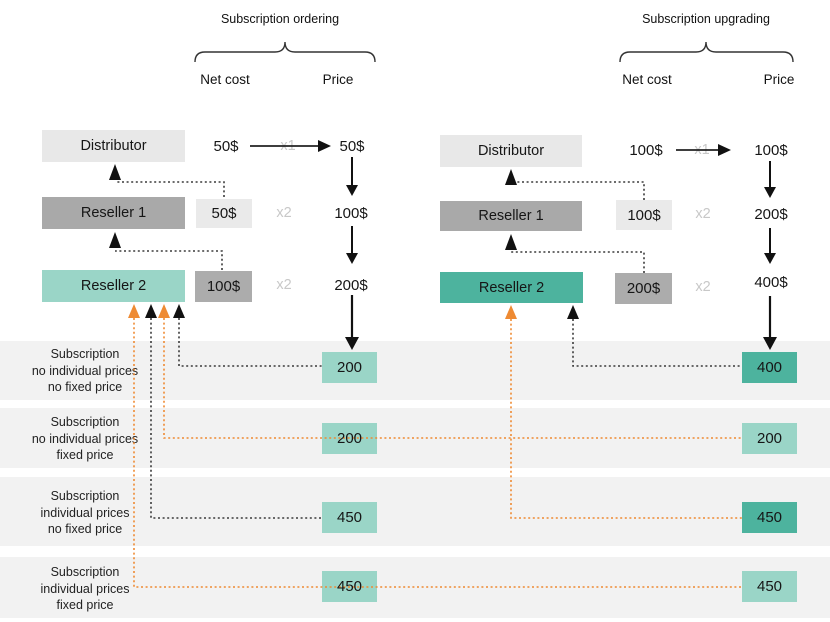 The height and width of the screenshot is (622, 830). I want to click on reseller-1-price-left: 100$, so click(351, 213).